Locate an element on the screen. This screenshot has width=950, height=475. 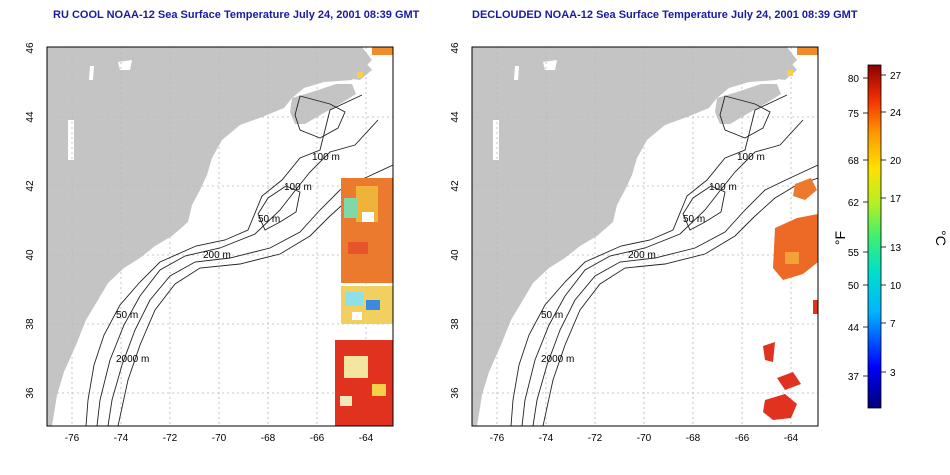
fahrenheit-tick: 50 is located at coordinates (854, 286).